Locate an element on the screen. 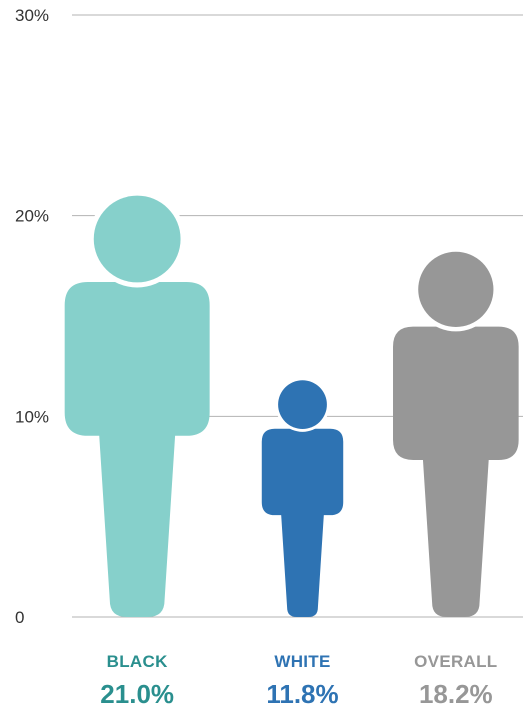 This screenshot has height=706, width=525. y-tick-label: 30% is located at coordinates (32, 15).